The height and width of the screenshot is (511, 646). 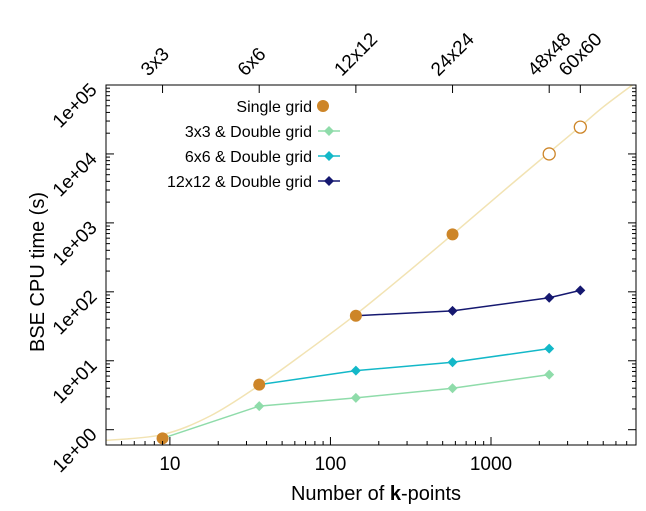 What do you see at coordinates (491, 464) in the screenshot?
I see `x-tick-label: 1000` at bounding box center [491, 464].